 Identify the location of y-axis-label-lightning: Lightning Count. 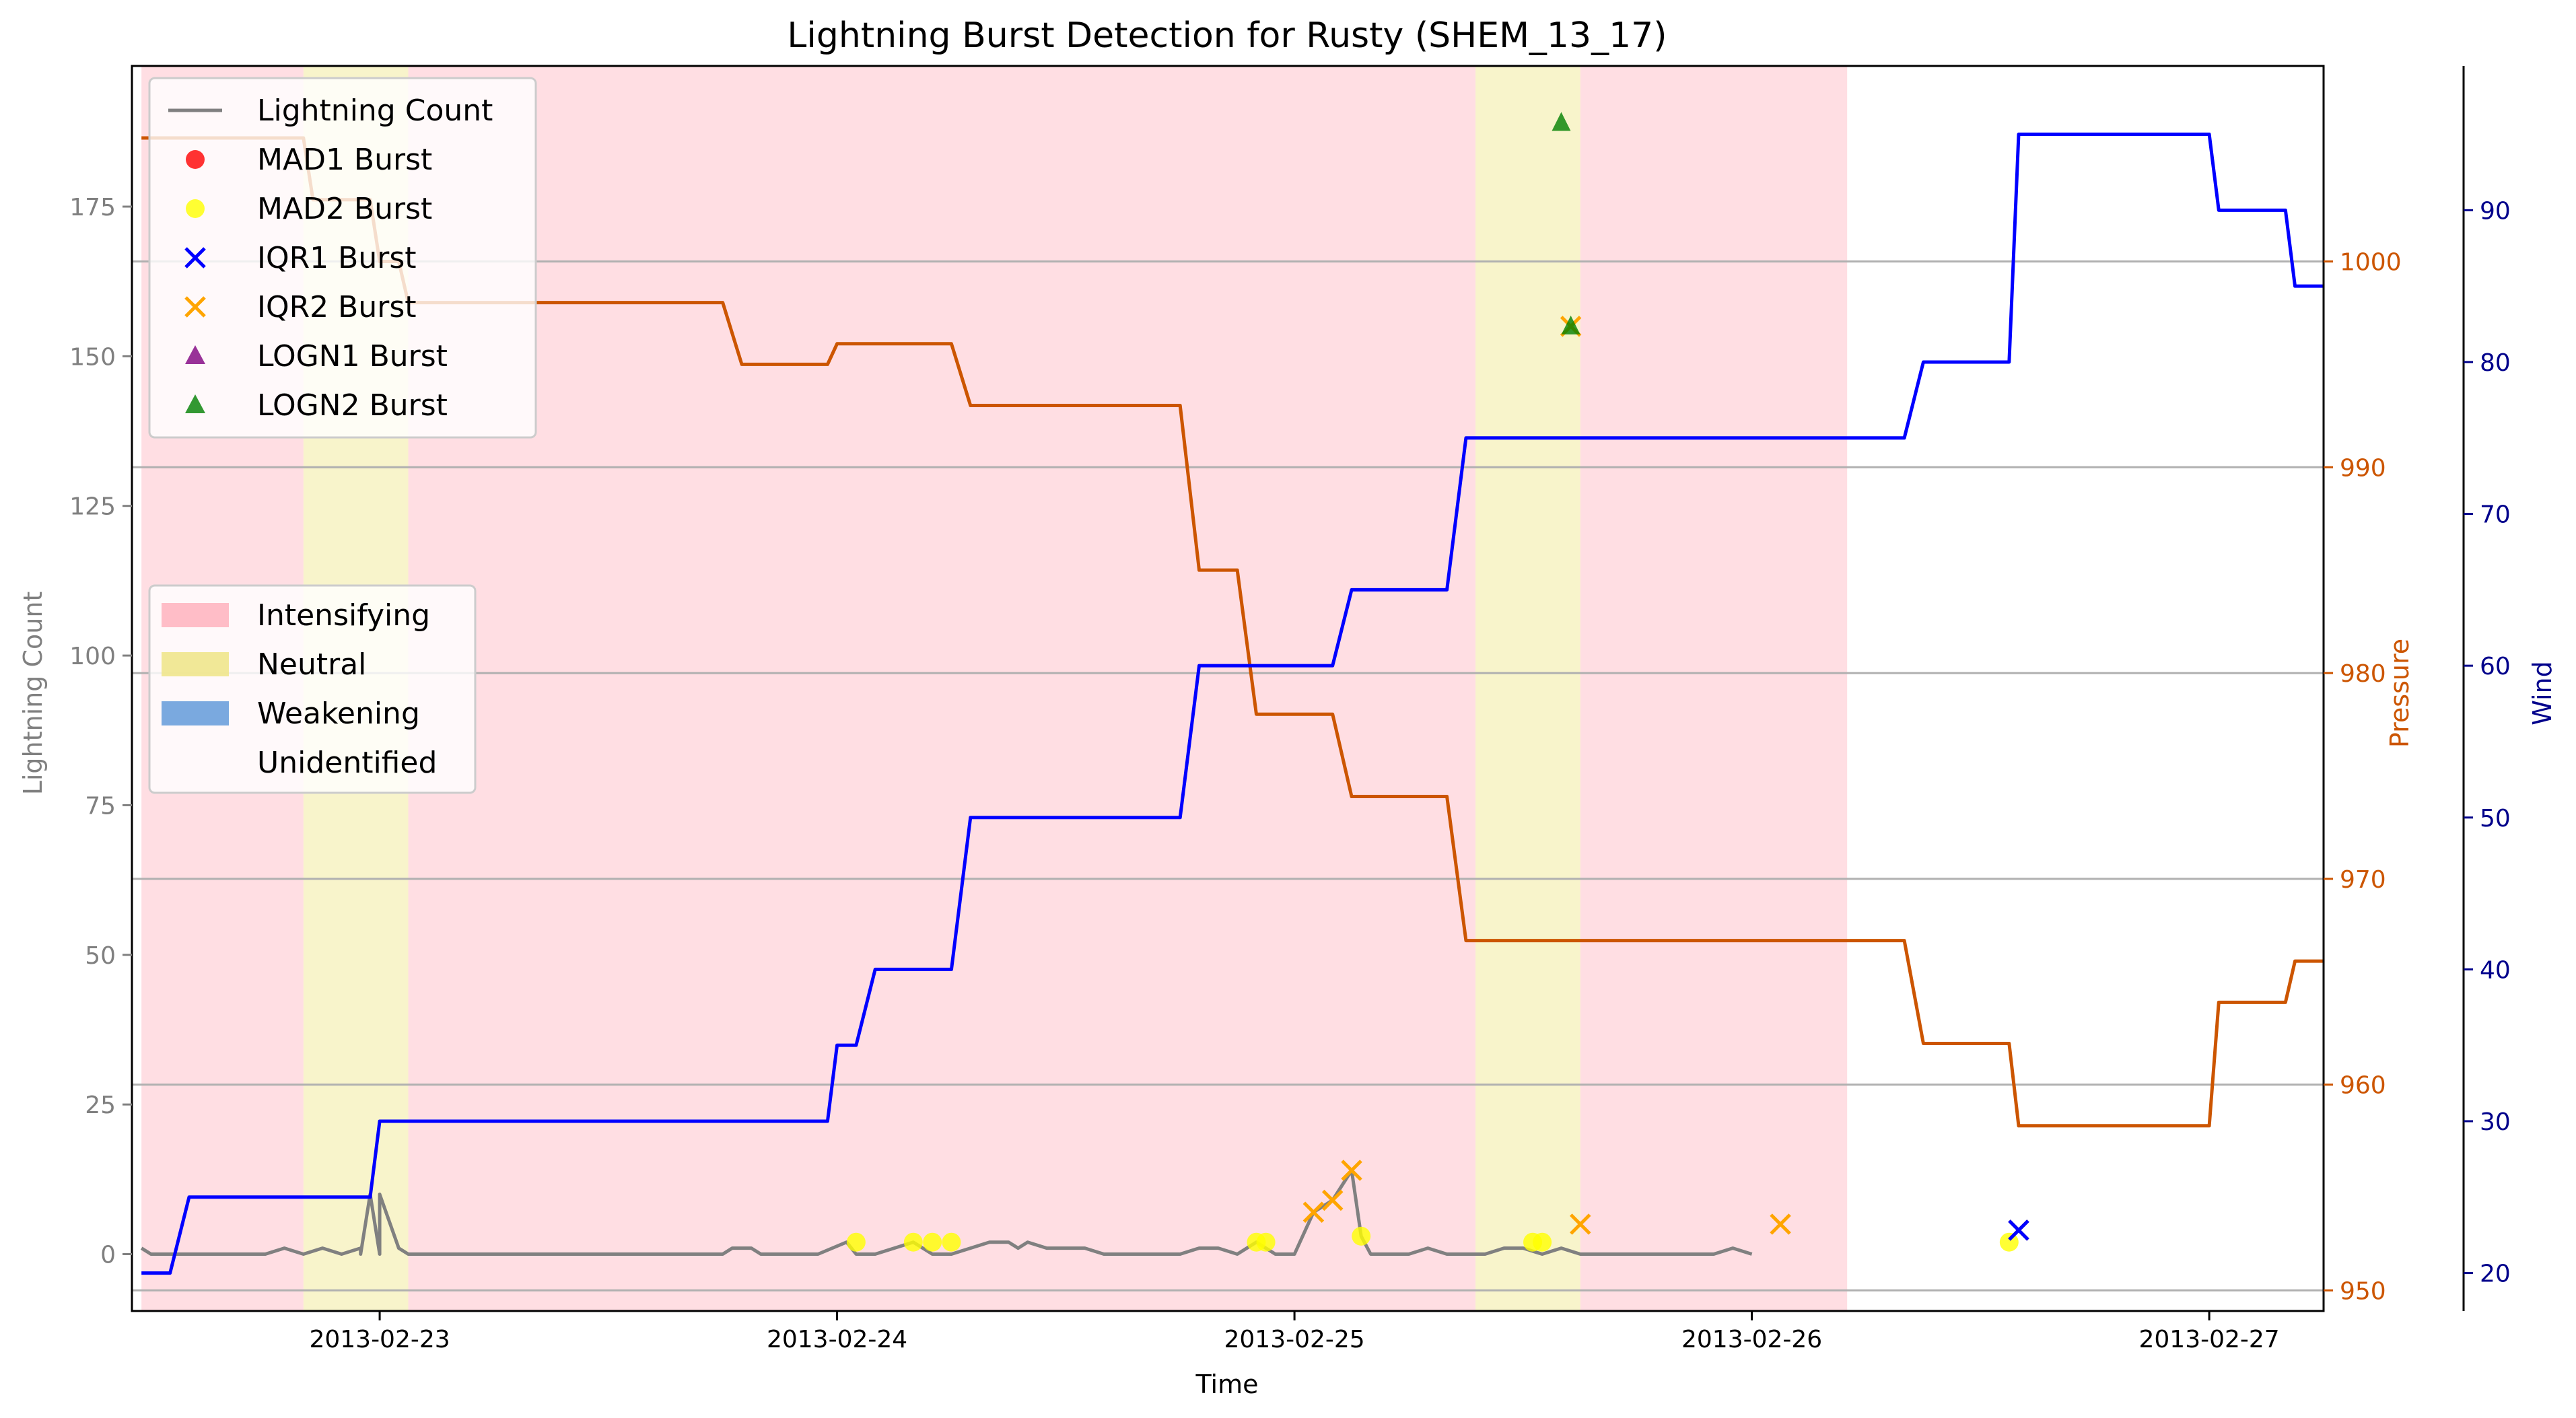
(33, 693).